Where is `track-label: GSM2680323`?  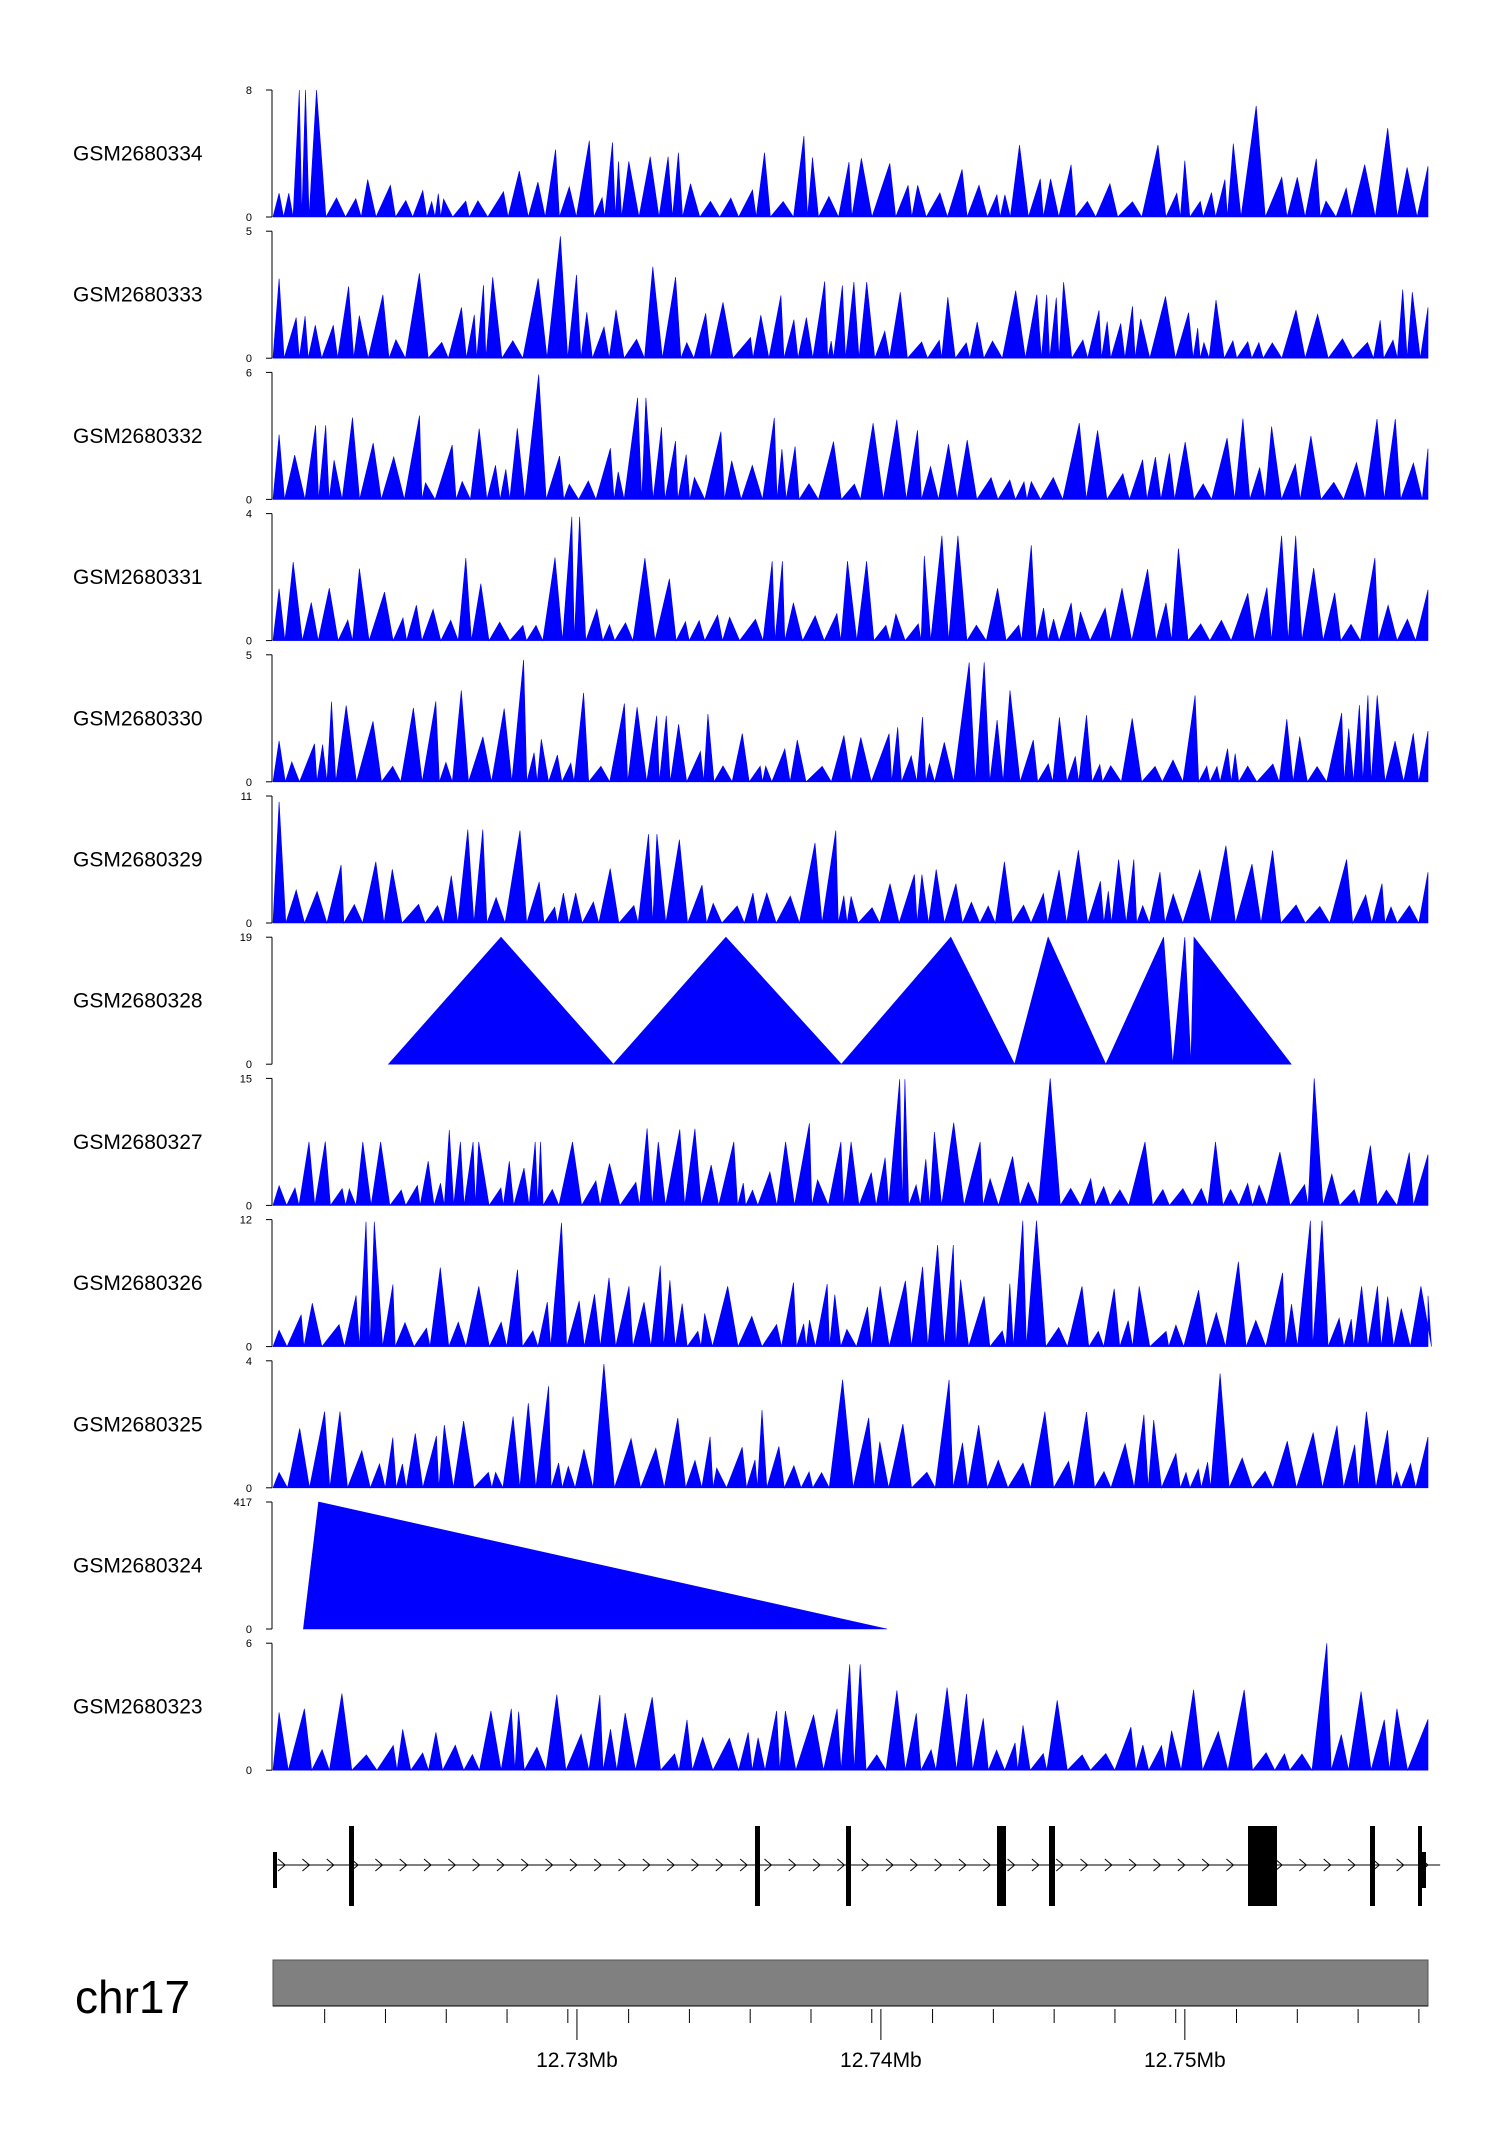
track-label: GSM2680323 is located at coordinates (138, 1707).